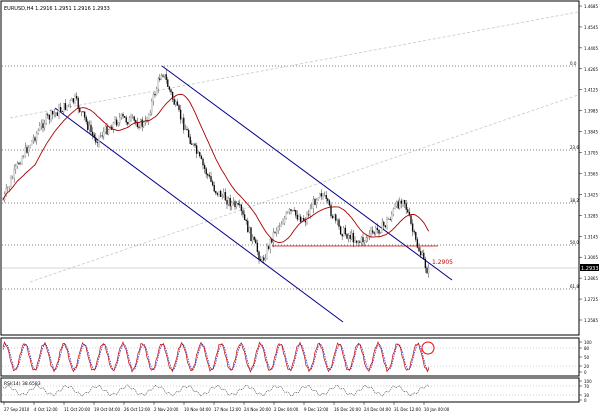  Describe the element at coordinates (377, 409) in the screenshot. I see `time-tick-label: 24 Dec 04:00` at that location.